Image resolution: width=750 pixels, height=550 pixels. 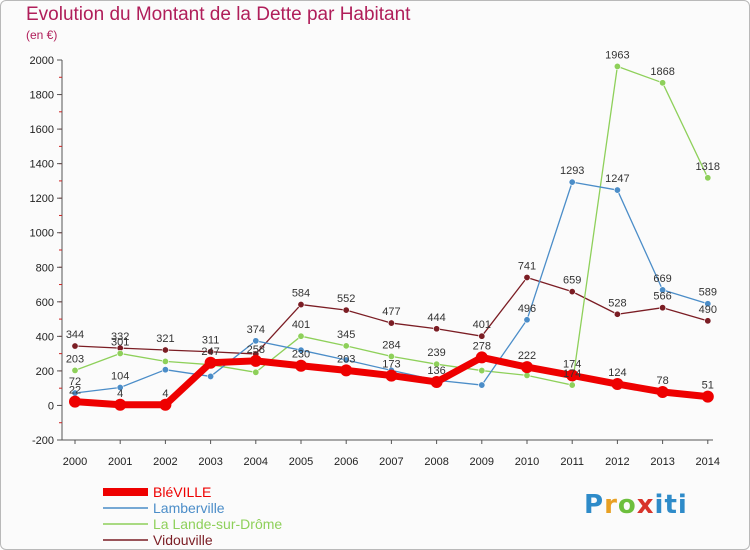 I want to click on data-label: 528, so click(x=617, y=303).